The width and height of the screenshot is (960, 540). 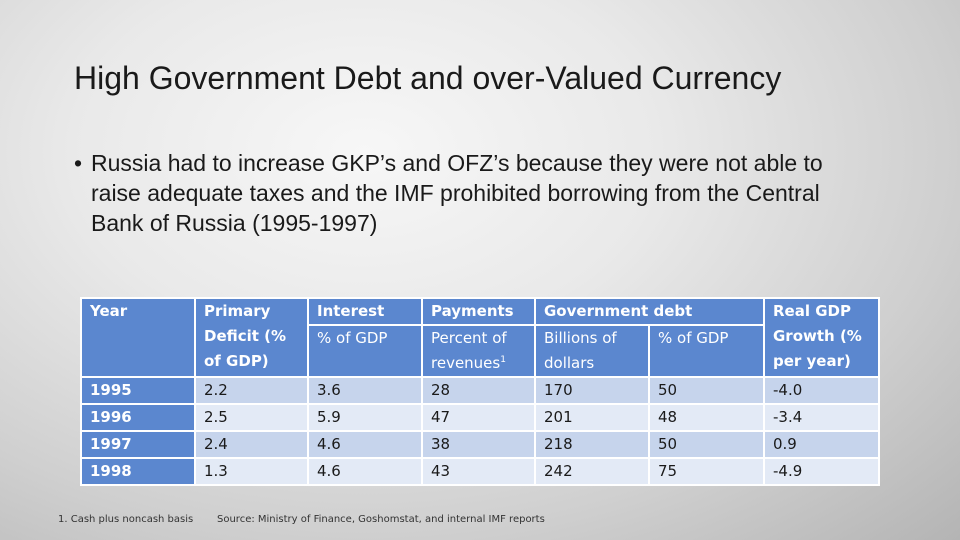 I want to click on header-interest: Interest, so click(x=365, y=311).